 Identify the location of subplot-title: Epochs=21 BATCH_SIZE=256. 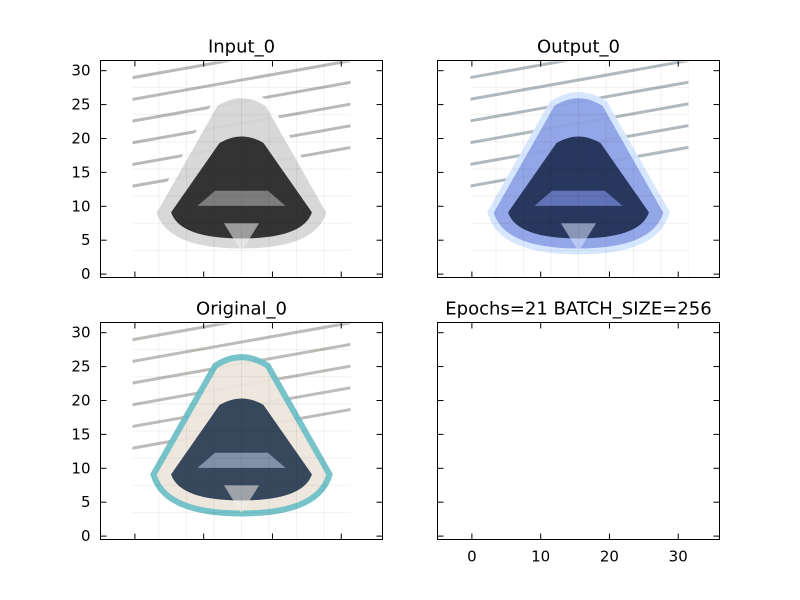
(578, 309).